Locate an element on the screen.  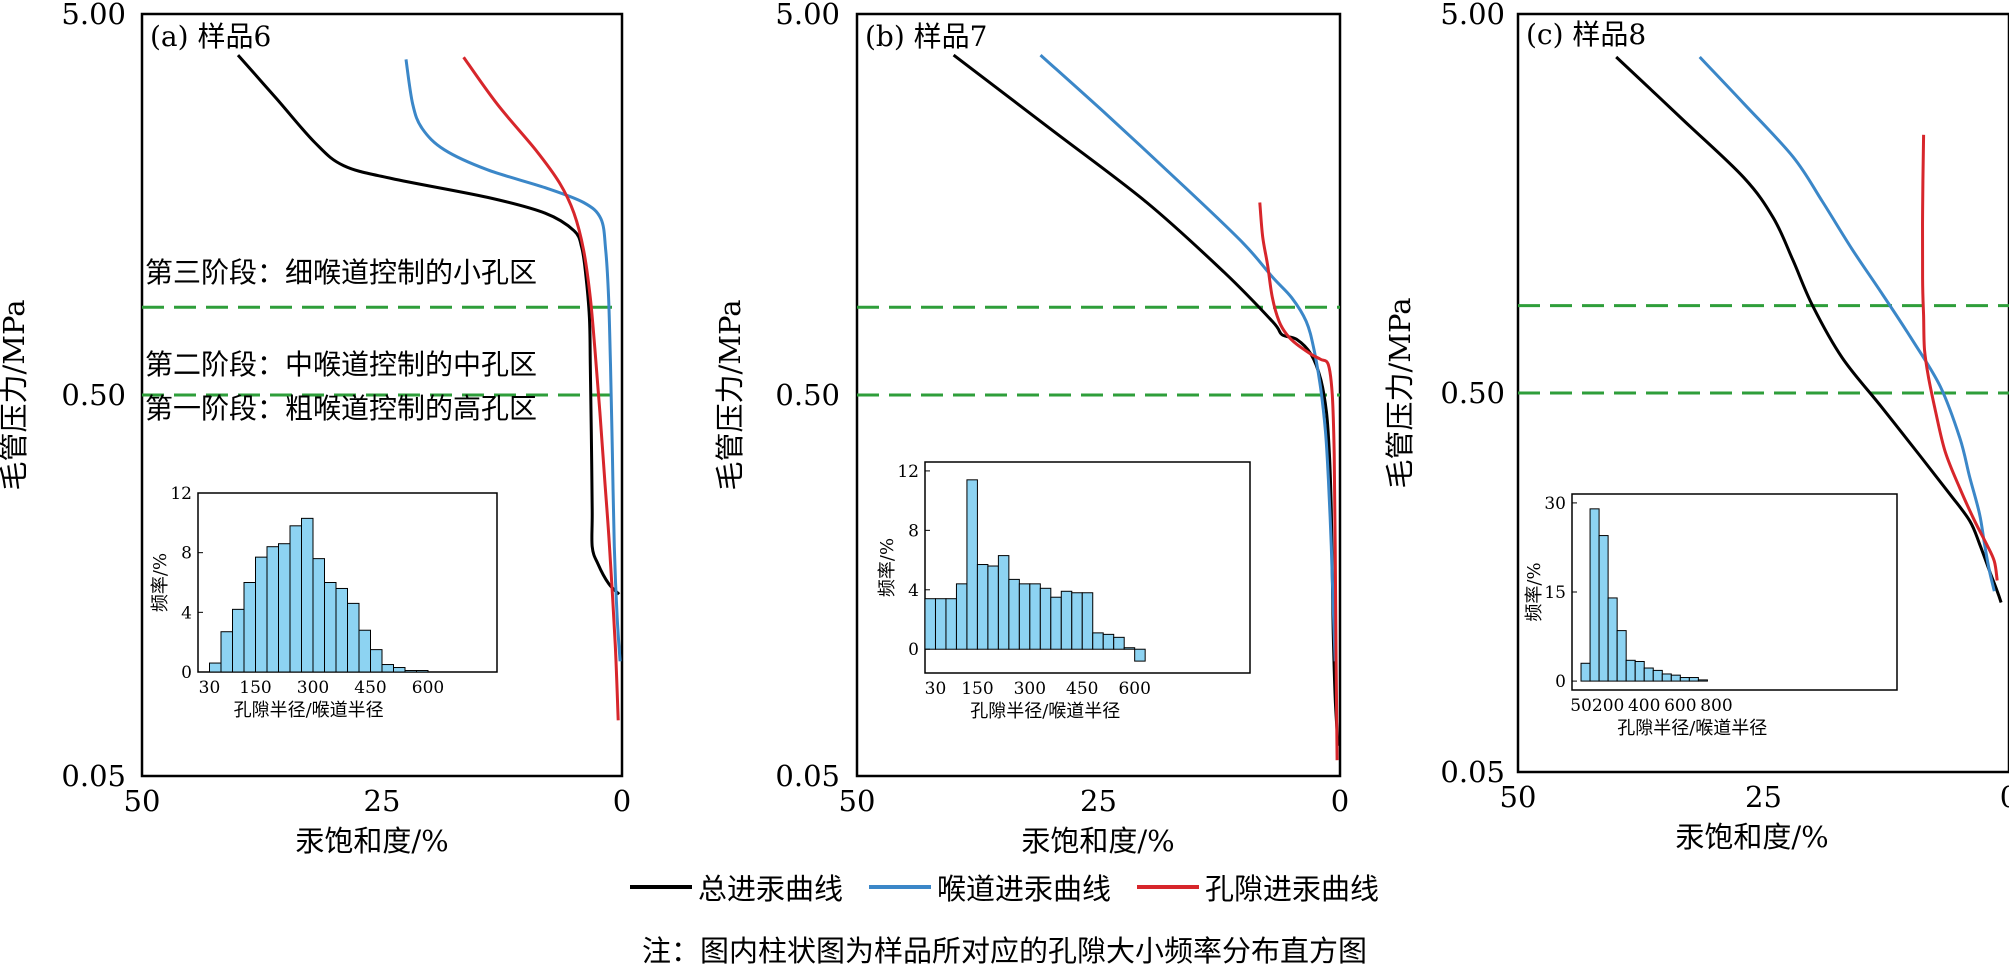
inset-x-tick-label: 200 is located at coordinates (1608, 706).